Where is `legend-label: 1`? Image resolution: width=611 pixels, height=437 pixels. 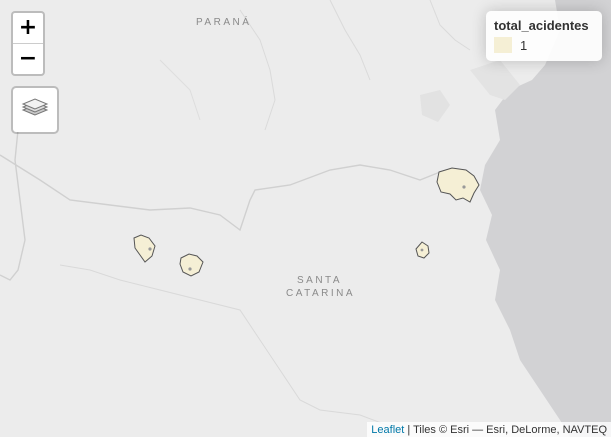 legend-label: 1 is located at coordinates (524, 45).